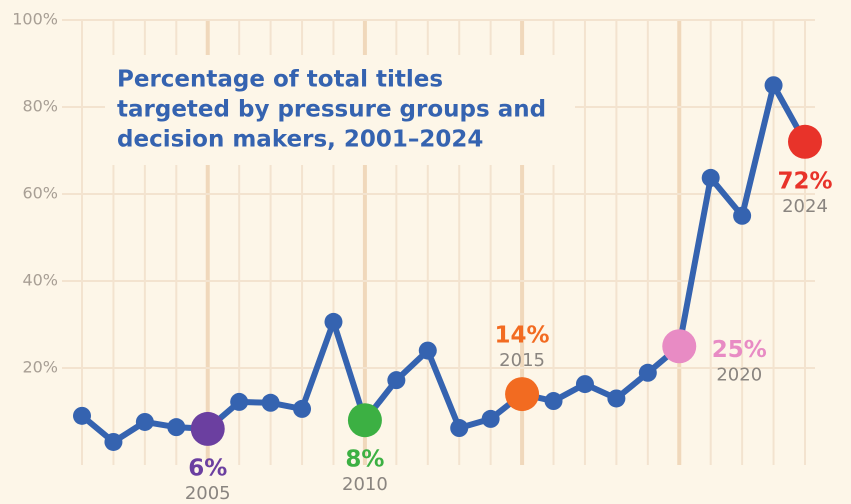 This screenshot has width=851, height=504. What do you see at coordinates (40, 193) in the screenshot?
I see `y-tick-label: 60%` at bounding box center [40, 193].